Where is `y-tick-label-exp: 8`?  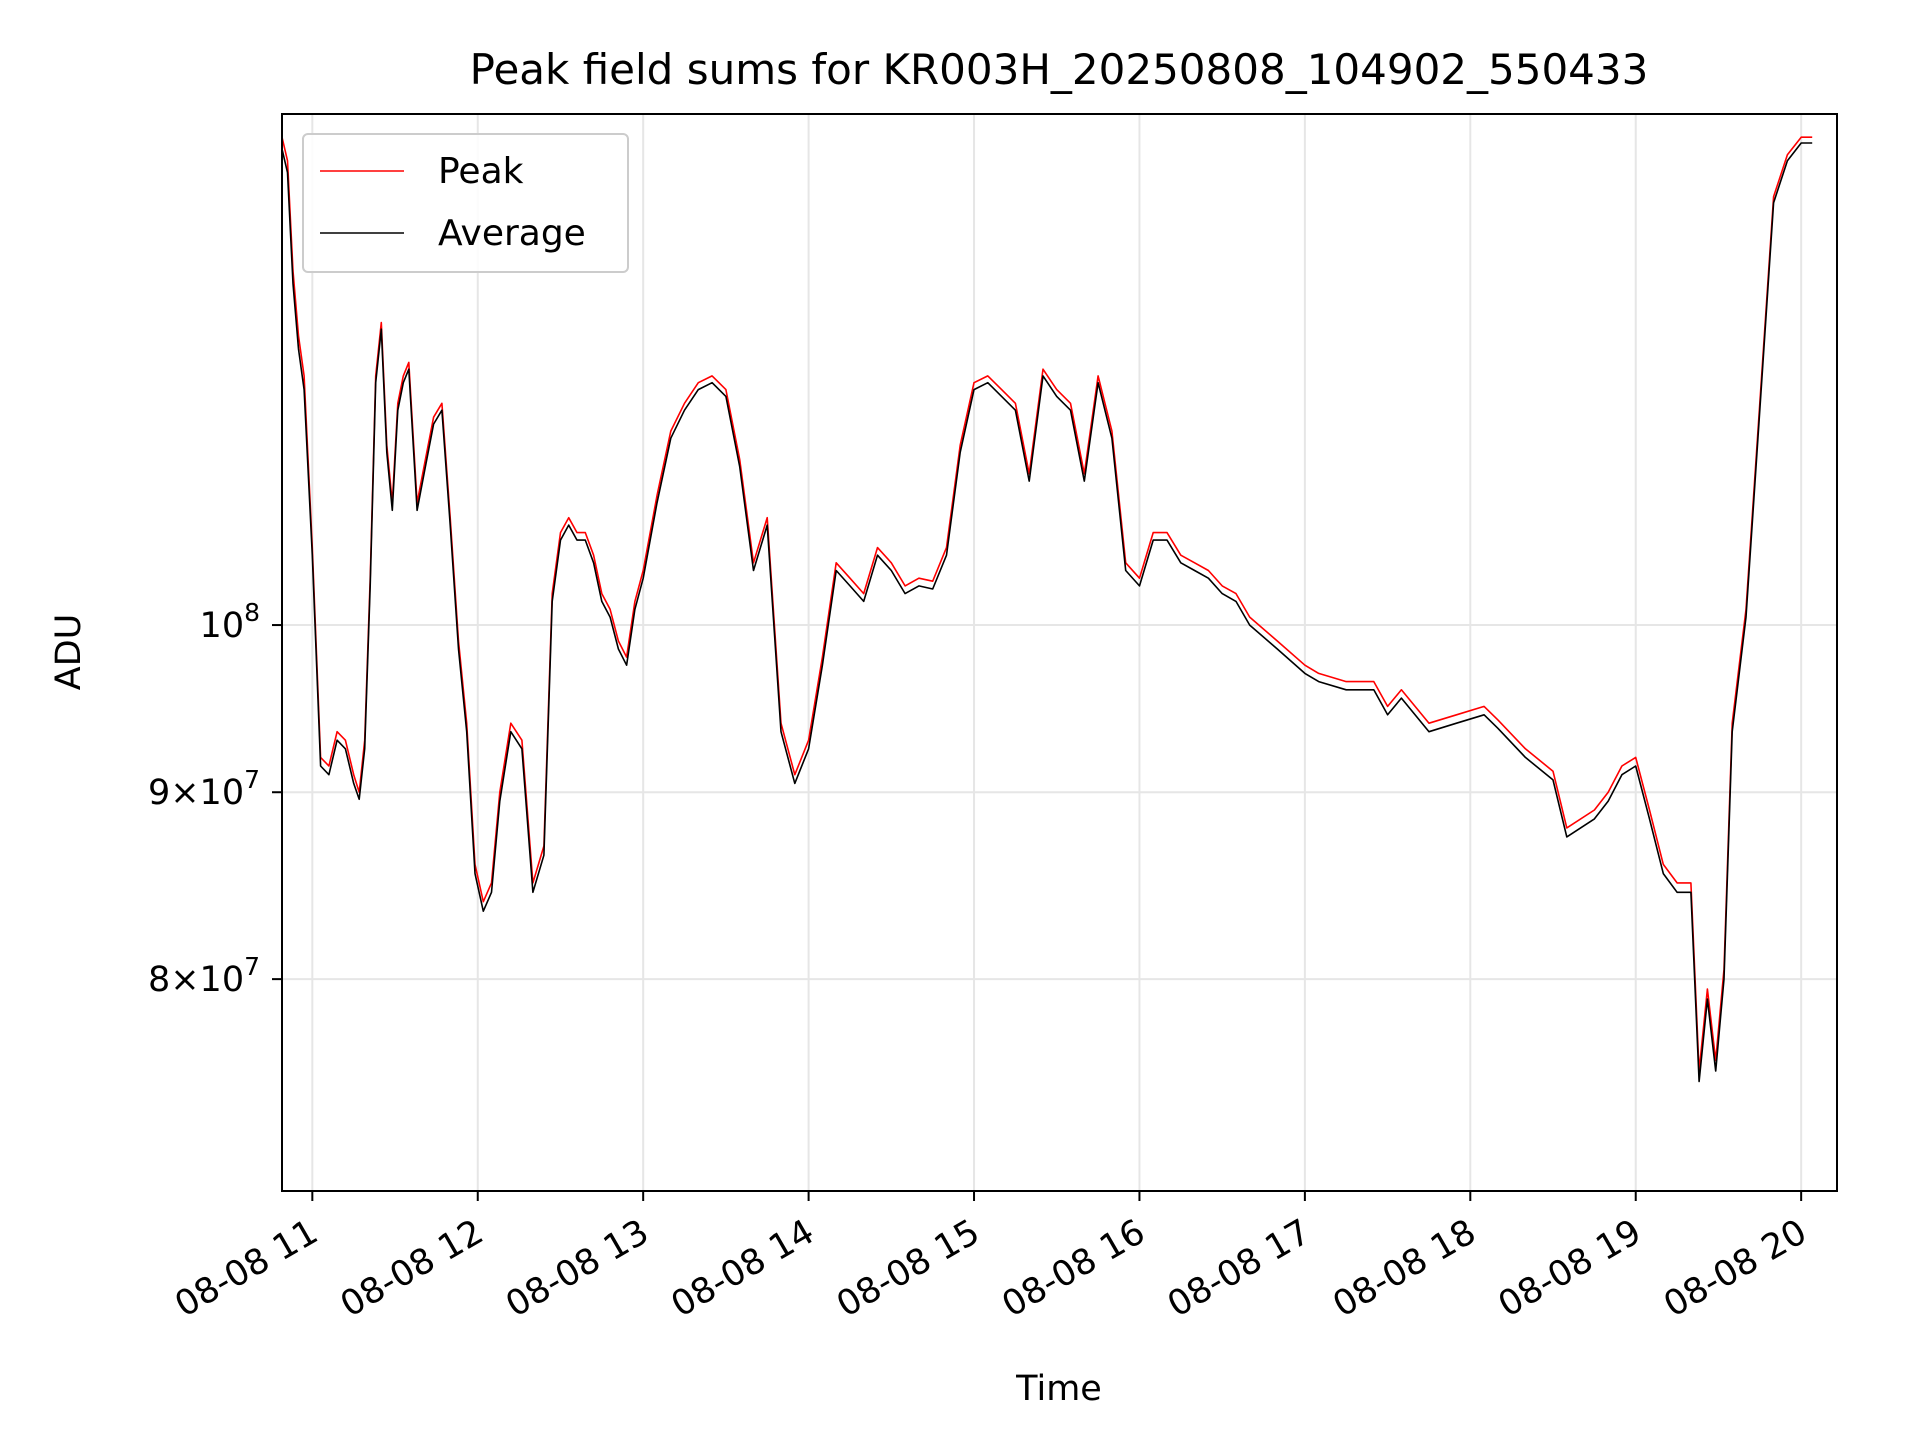
y-tick-label-exp: 8 is located at coordinates (252, 612).